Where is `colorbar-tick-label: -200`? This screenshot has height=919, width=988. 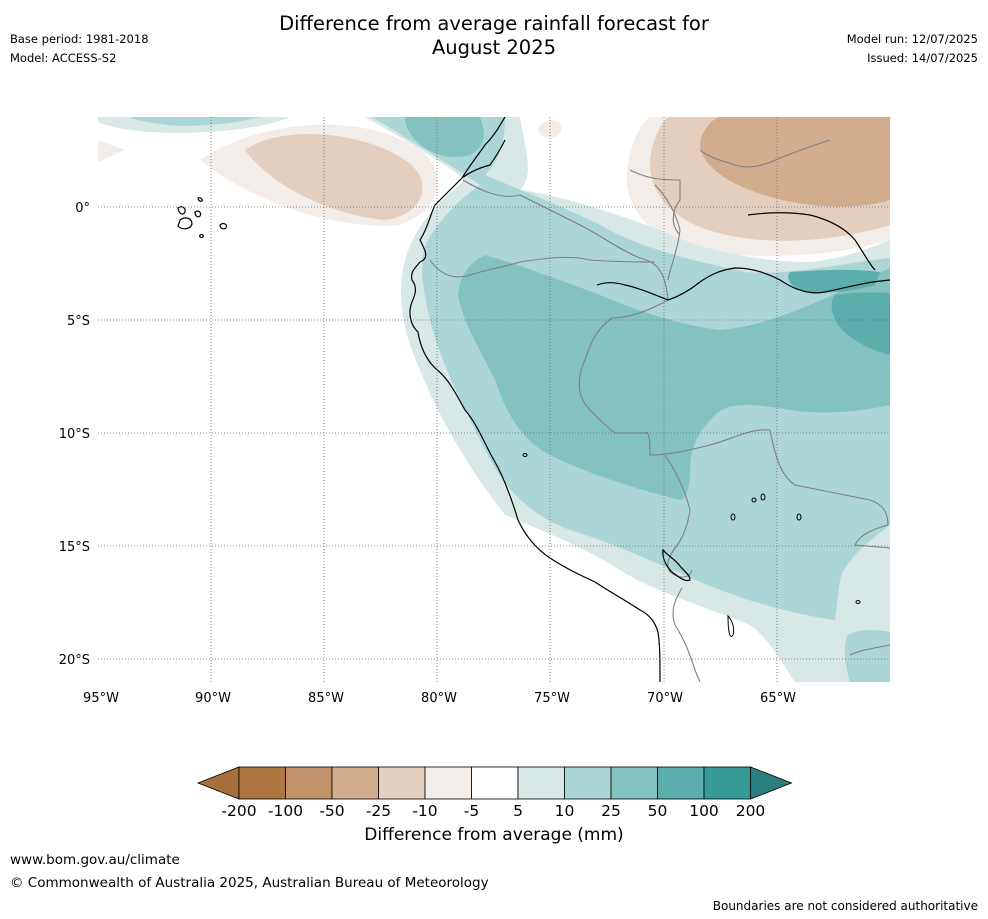 colorbar-tick-label: -200 is located at coordinates (238, 811).